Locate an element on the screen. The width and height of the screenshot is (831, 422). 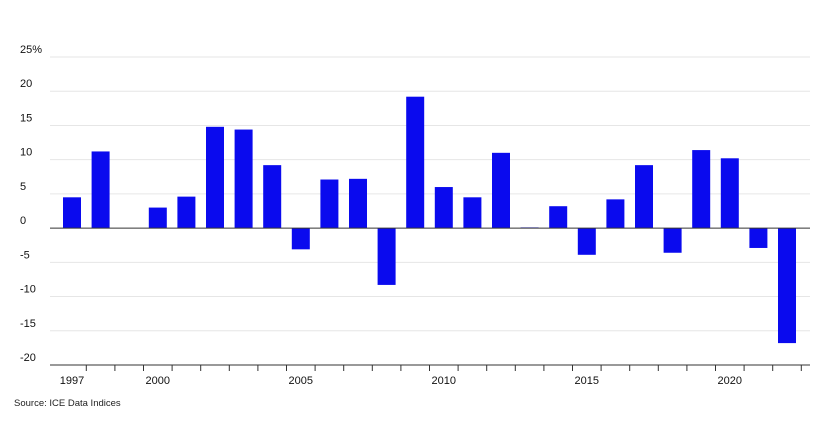
y-axis: 25% 20 15 10 5 0 -5 -10 -15 -20 is located at coordinates (31, 204).